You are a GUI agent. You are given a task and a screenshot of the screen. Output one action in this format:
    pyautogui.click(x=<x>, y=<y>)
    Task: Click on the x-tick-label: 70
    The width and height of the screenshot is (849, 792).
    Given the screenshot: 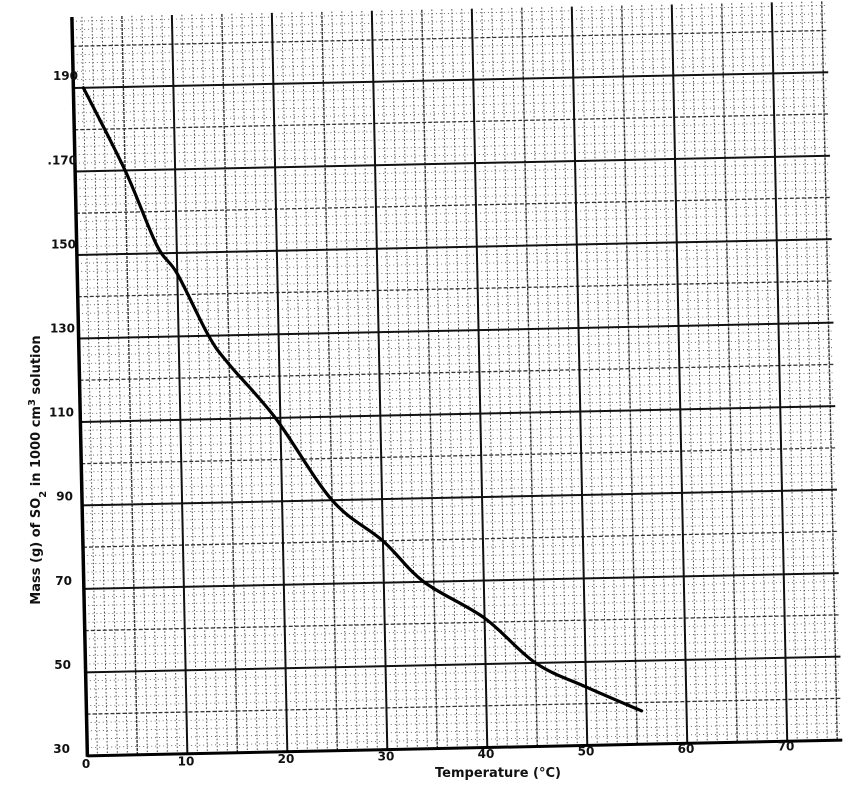 What is the action you would take?
    pyautogui.click(x=786, y=747)
    